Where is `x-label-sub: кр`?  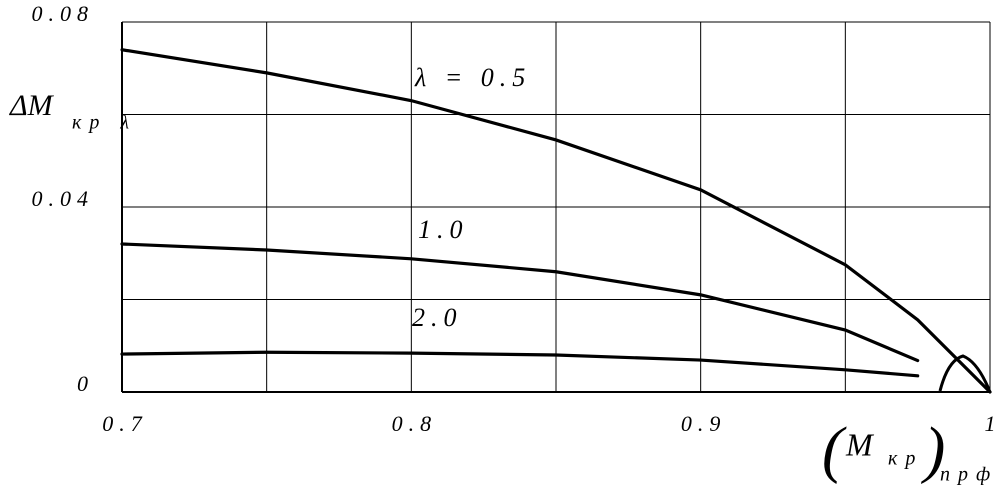
x-label-sub: кр is located at coordinates (905, 459).